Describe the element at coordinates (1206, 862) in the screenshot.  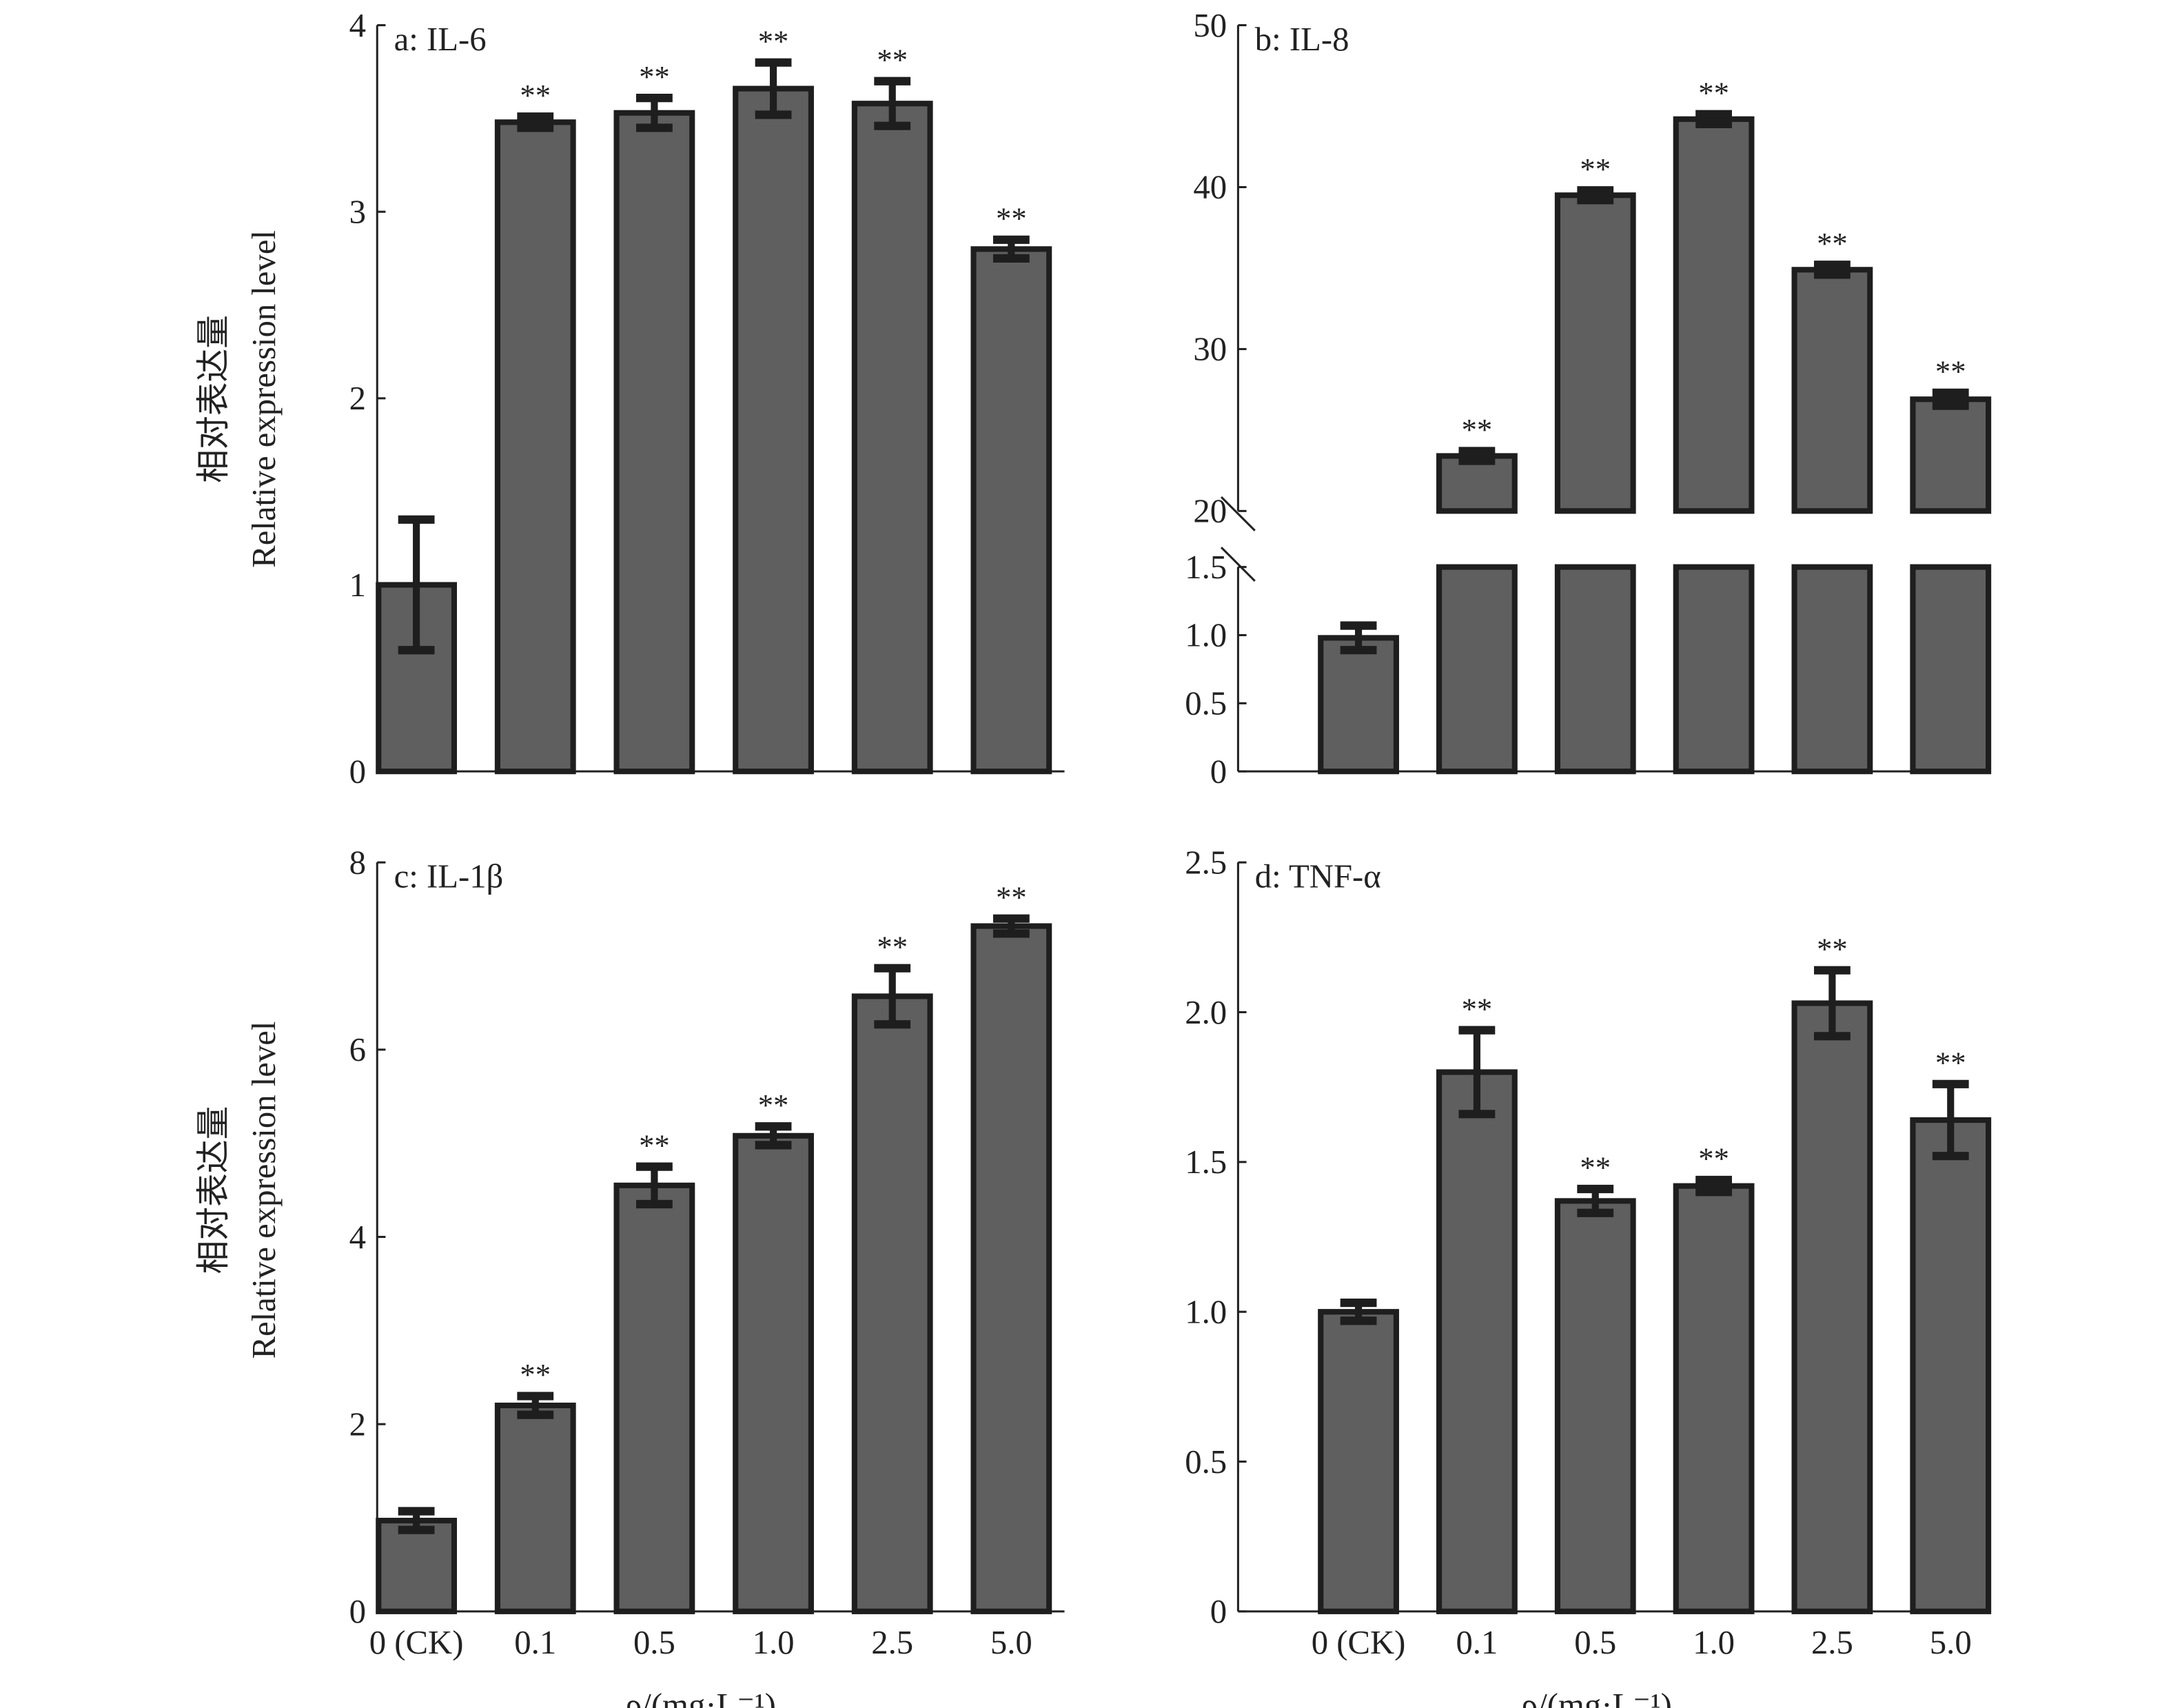
I see `y-tick-label: 2.5` at that location.